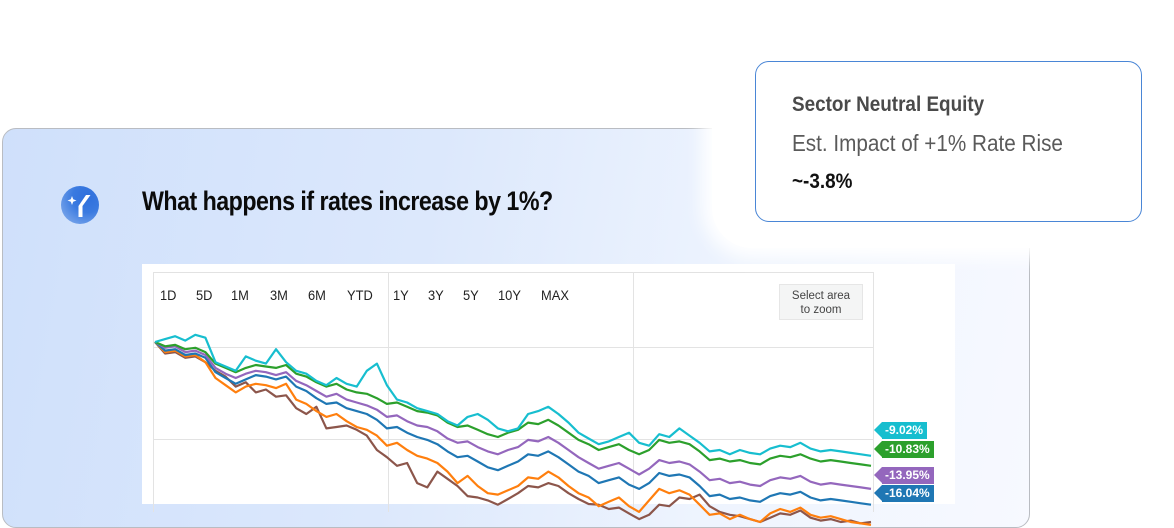 The height and width of the screenshot is (528, 1174). I want to click on range-5d-button: 5D, so click(204, 295).